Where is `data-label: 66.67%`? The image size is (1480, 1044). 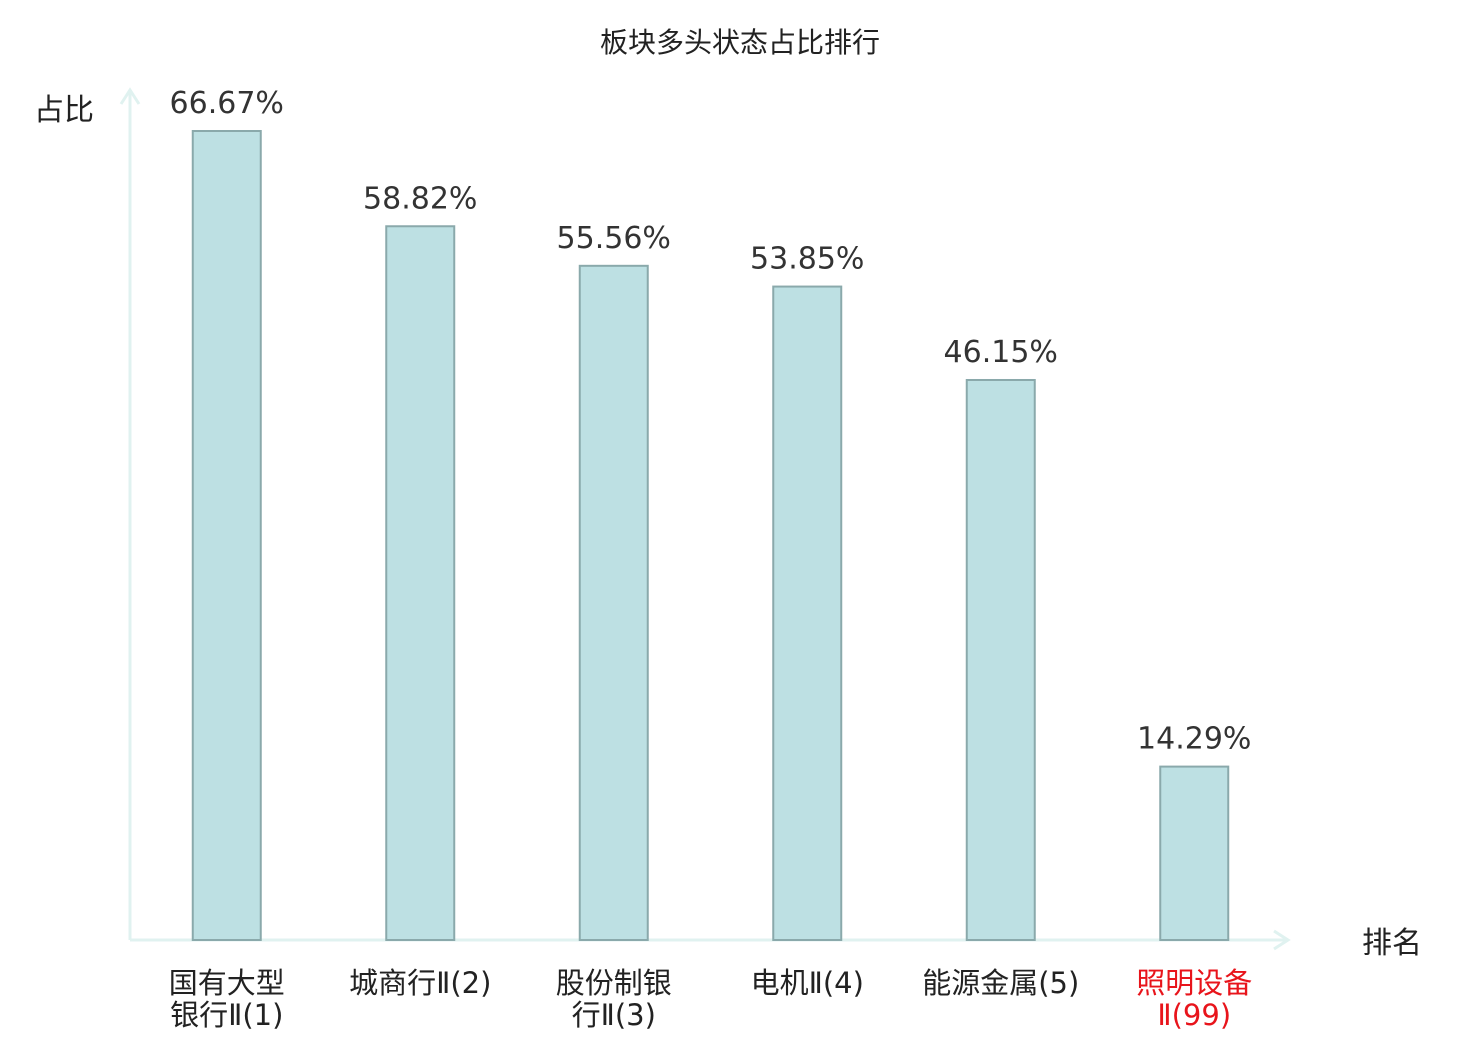
data-label: 66.67% is located at coordinates (227, 103).